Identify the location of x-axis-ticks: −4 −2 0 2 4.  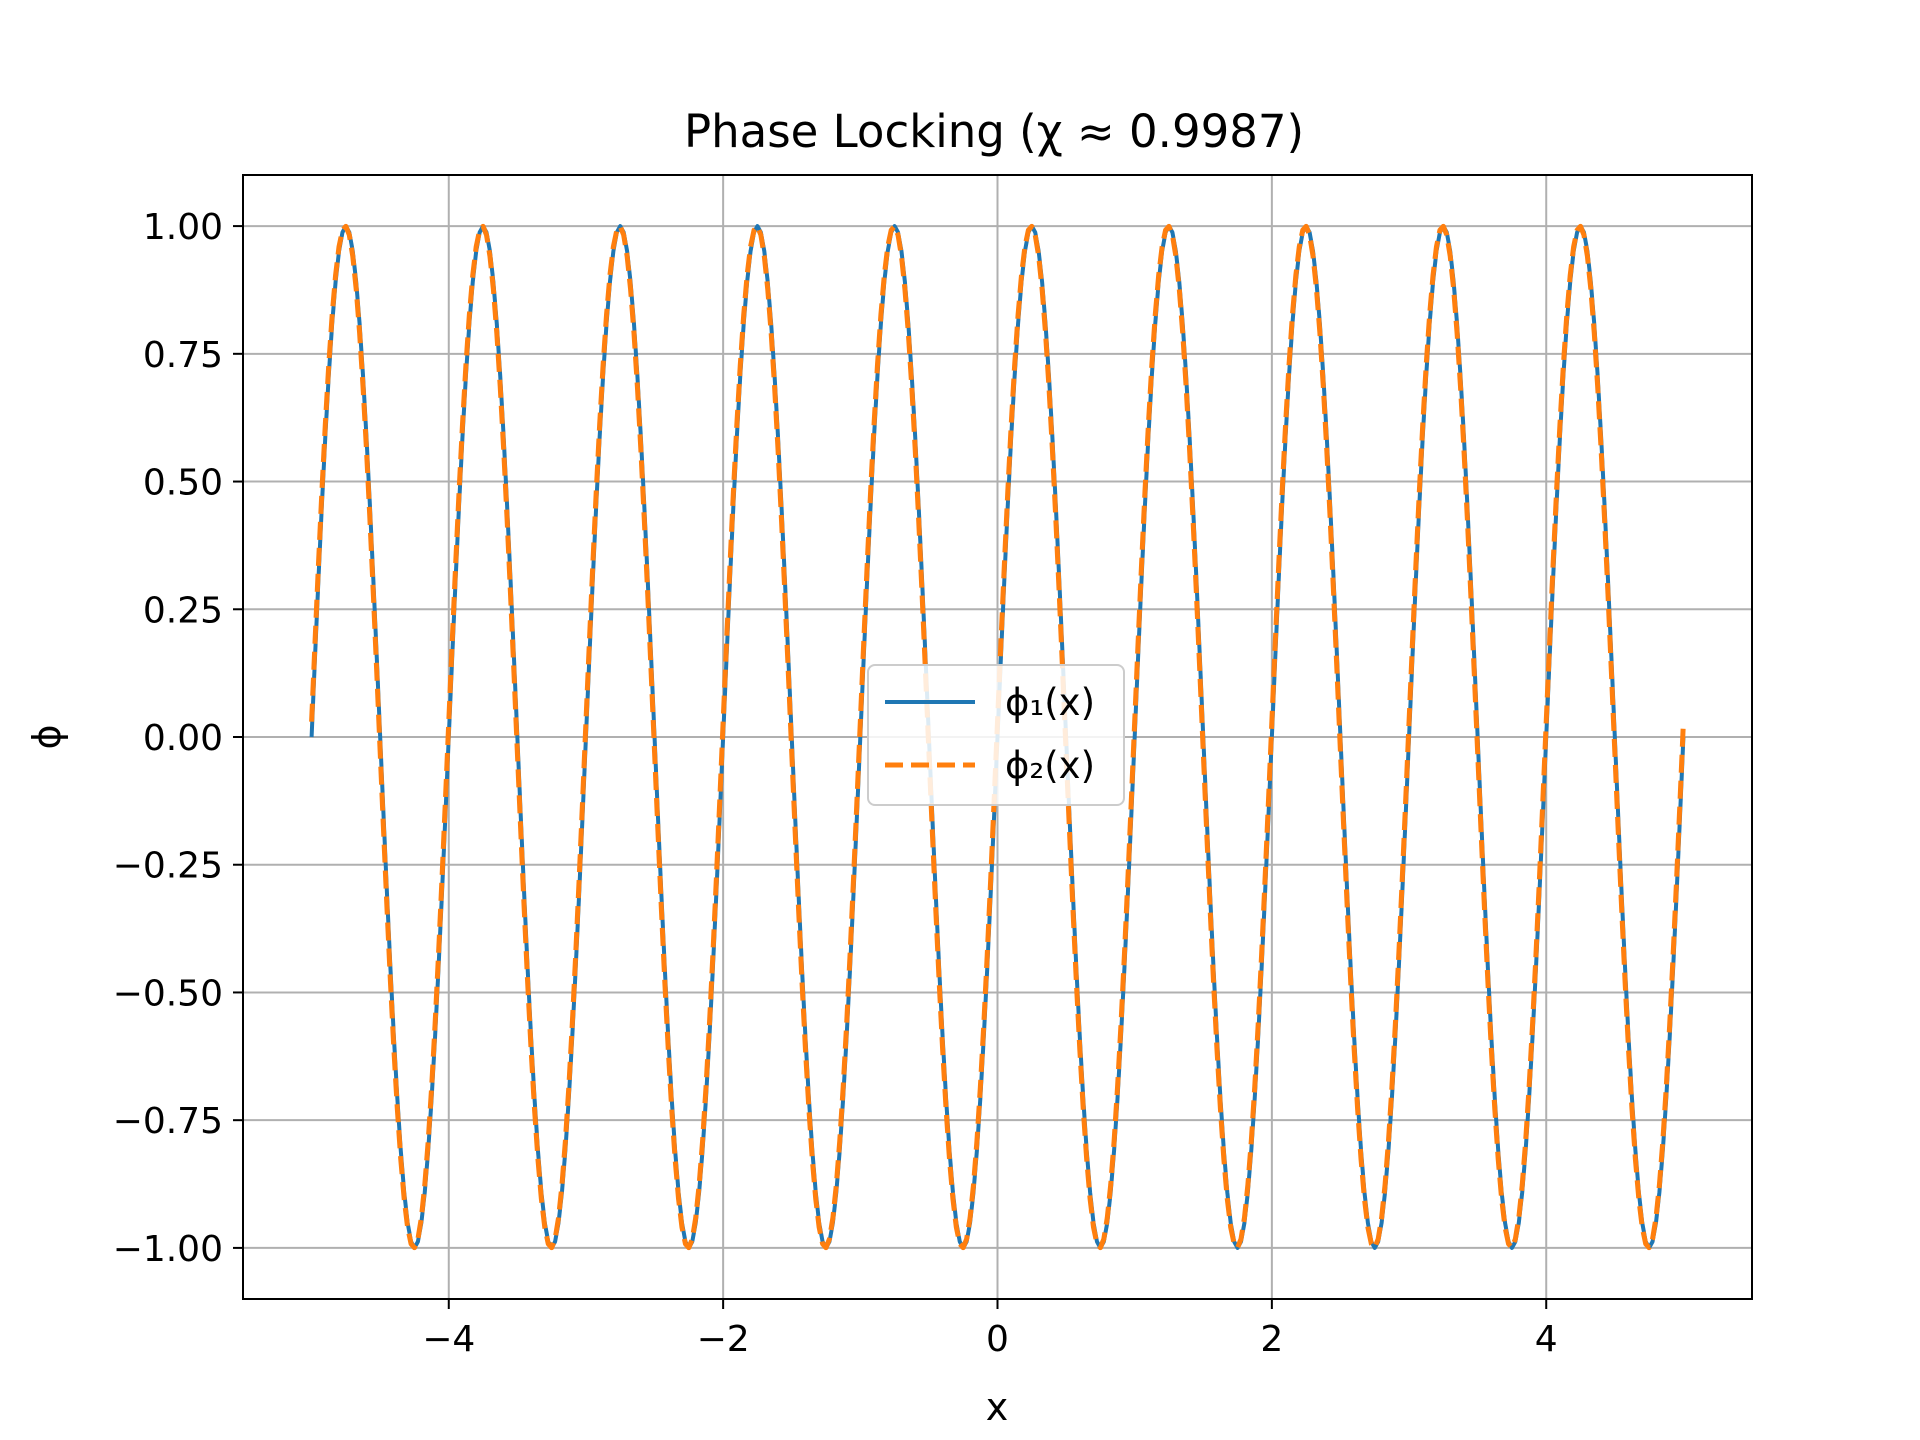
(990, 1329).